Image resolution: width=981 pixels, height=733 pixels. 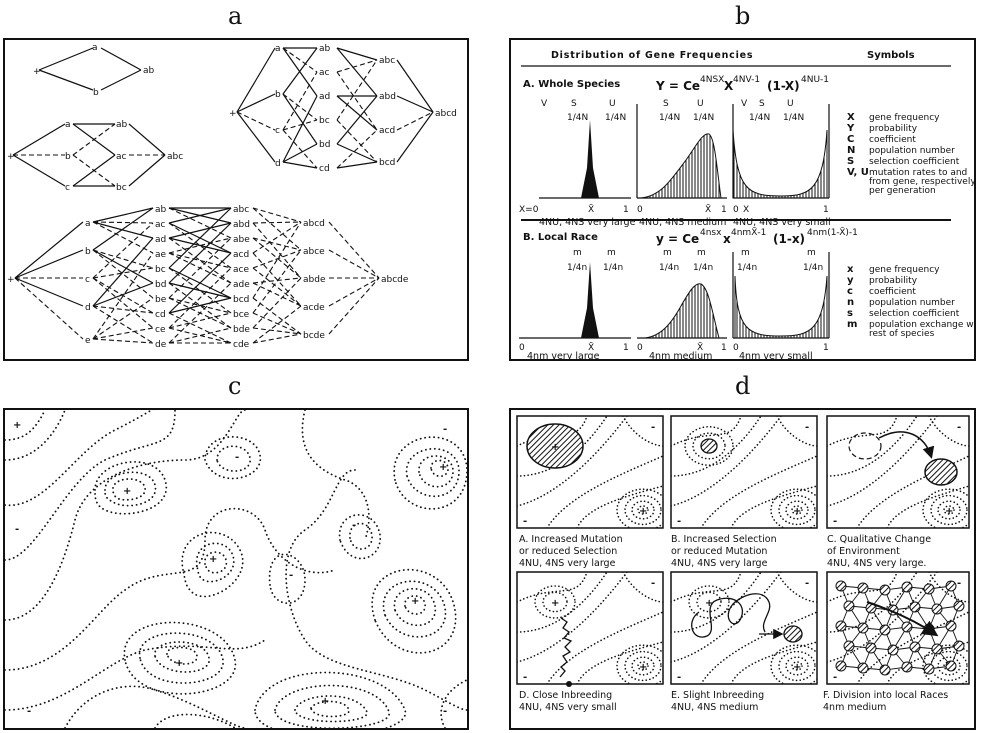 I want to click on svg-text: bc, so click(x=160, y=270).